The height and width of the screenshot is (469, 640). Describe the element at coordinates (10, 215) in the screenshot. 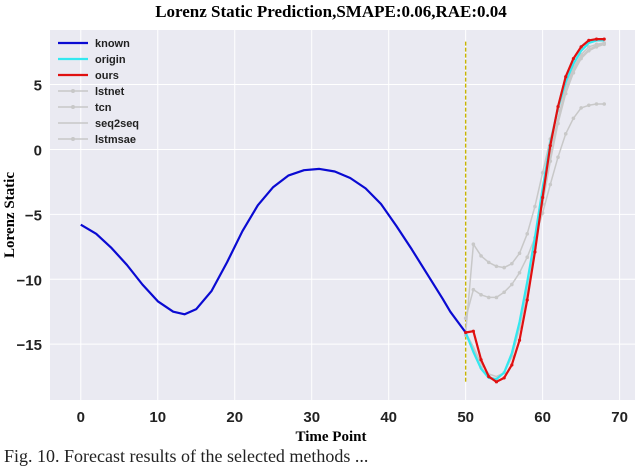

I see `y-axis-label: Lorenz Static` at that location.